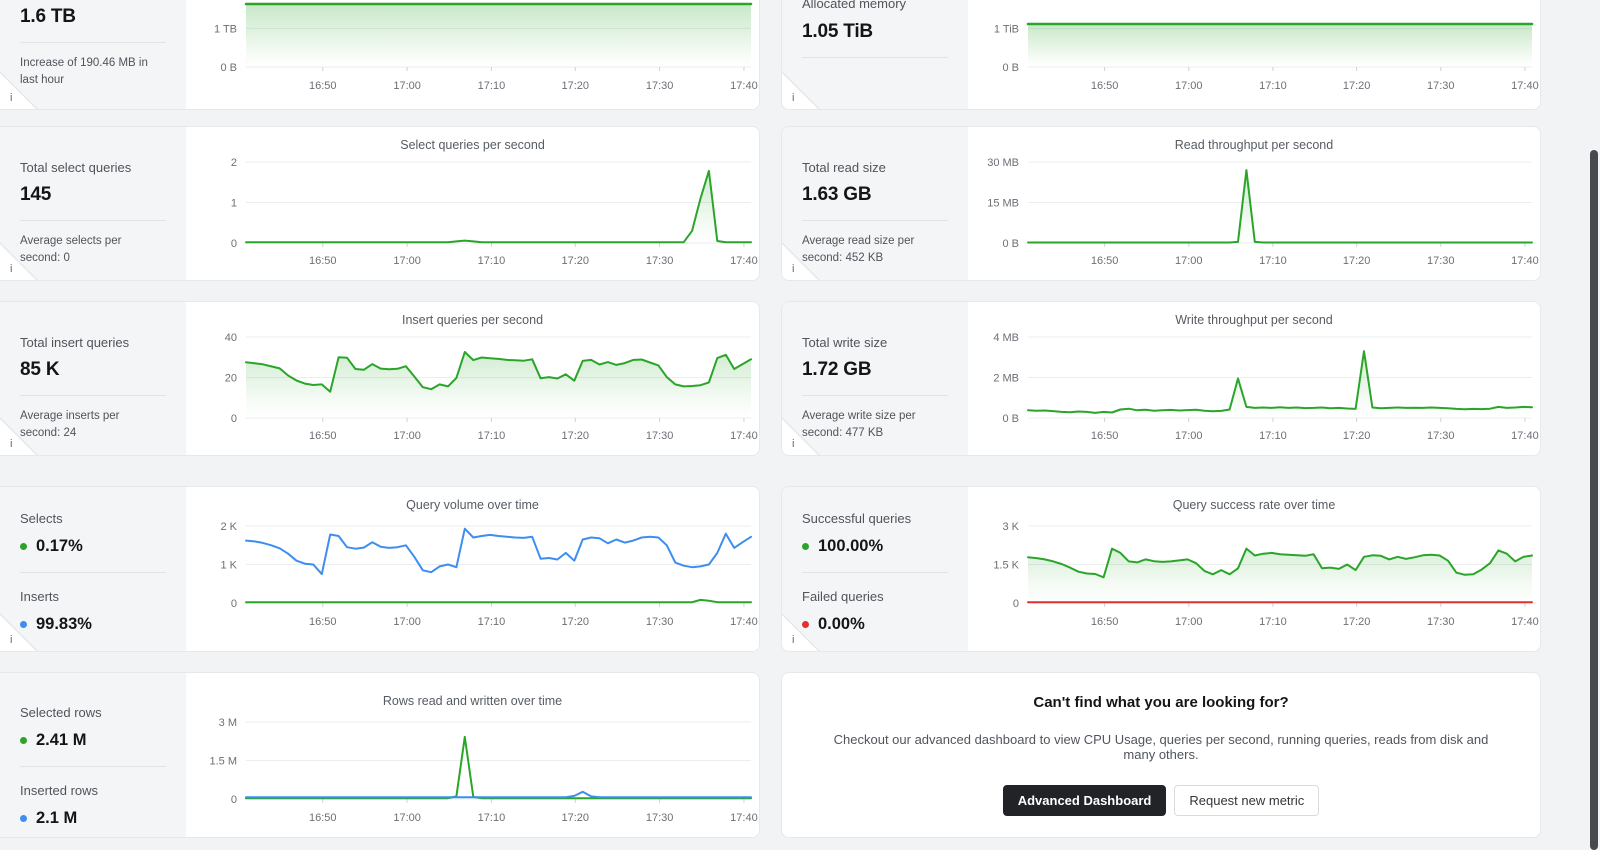 The height and width of the screenshot is (850, 1600). Describe the element at coordinates (57, 818) in the screenshot. I see `inserted-rows-value: 2.1 M` at that location.